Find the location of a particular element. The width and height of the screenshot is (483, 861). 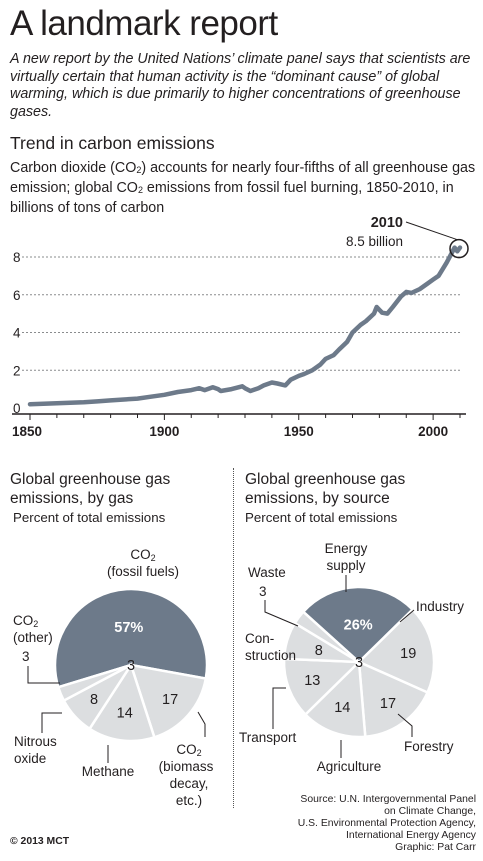

x-tick-label: 1850 is located at coordinates (27, 431).